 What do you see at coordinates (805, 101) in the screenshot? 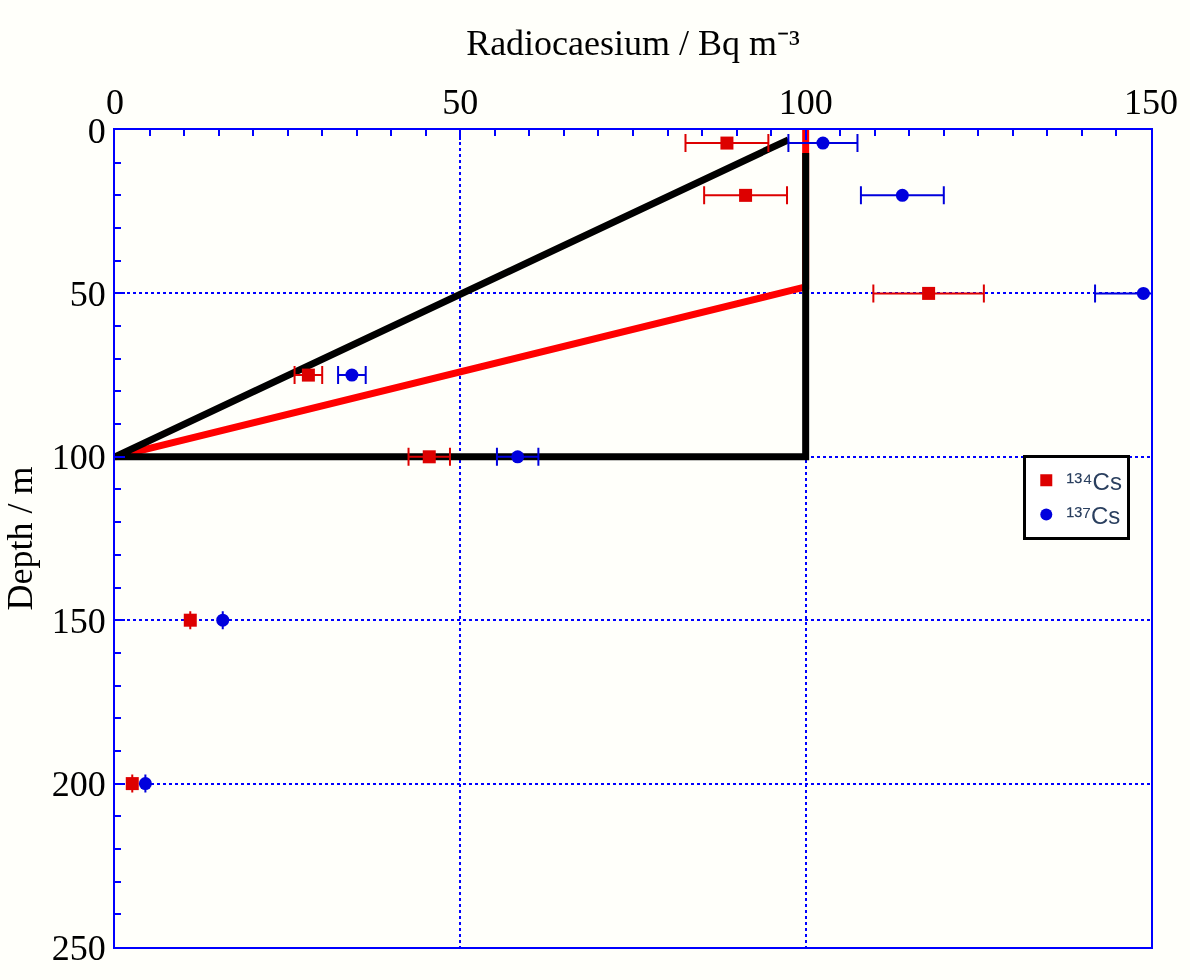
I see `x-tick-label: 100` at bounding box center [805, 101].